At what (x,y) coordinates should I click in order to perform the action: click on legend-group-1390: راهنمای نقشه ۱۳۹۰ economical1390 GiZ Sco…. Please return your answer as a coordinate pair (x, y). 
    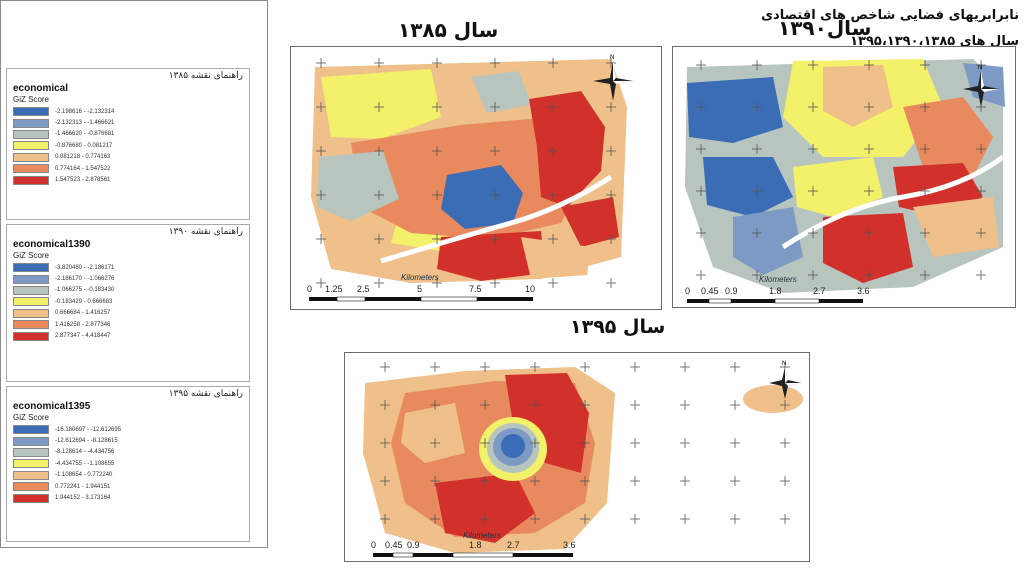
    Looking at the image, I should click on (128, 303).